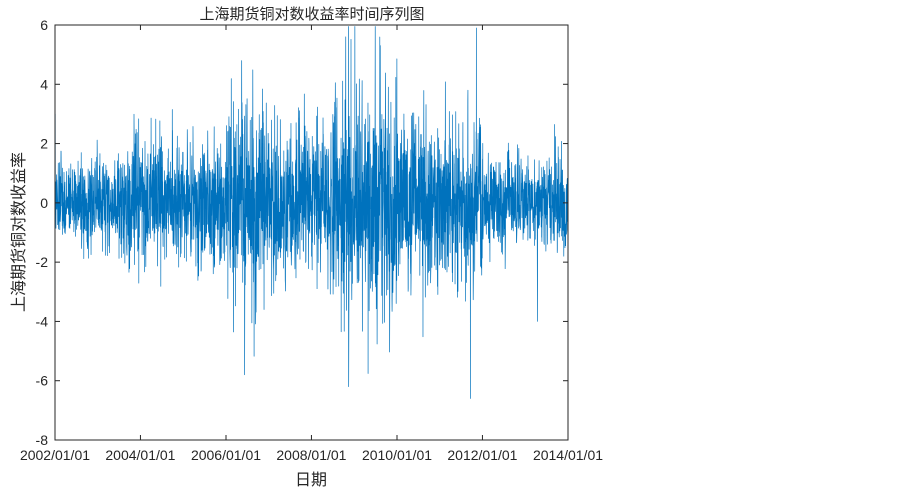  I want to click on x-tick-label: 2014/01/01, so click(568, 455).